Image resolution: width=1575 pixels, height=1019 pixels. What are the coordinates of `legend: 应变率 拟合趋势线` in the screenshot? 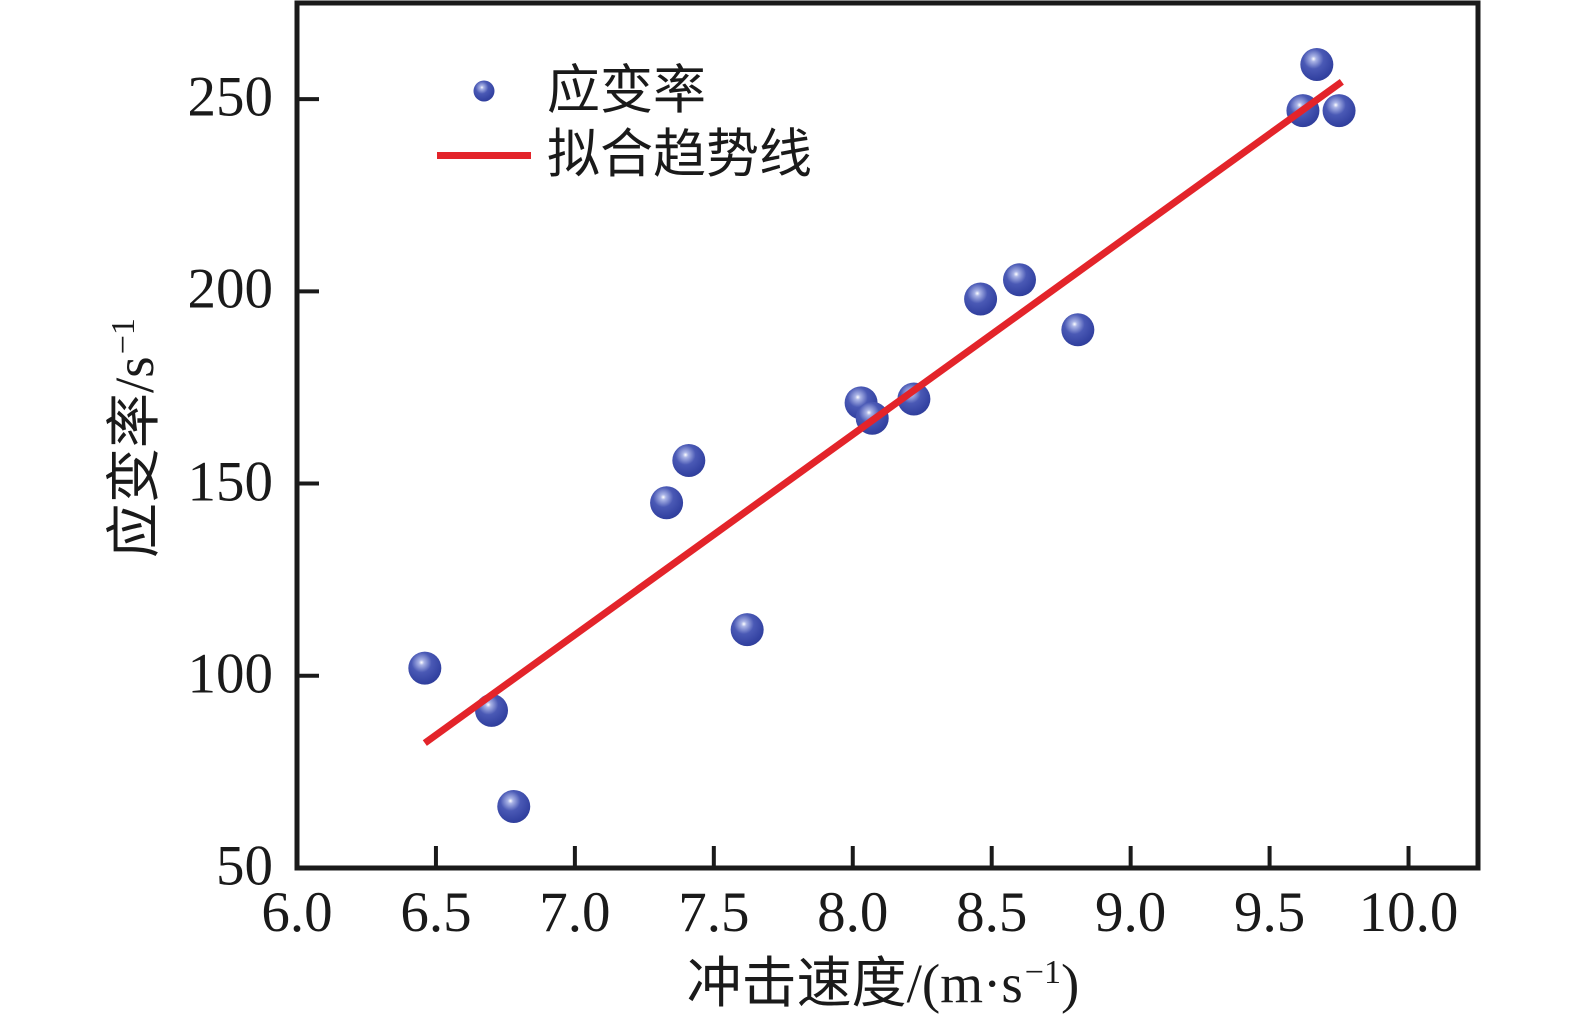 It's located at (624, 123).